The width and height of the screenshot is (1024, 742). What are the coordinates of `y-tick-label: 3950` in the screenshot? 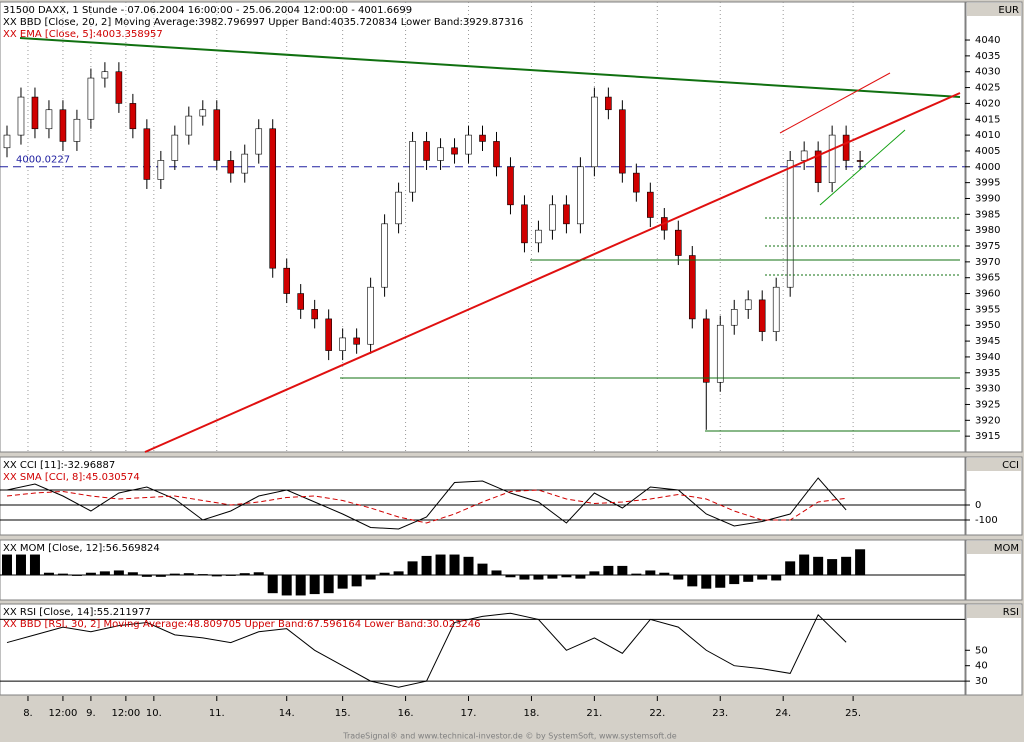 It's located at (987, 325).